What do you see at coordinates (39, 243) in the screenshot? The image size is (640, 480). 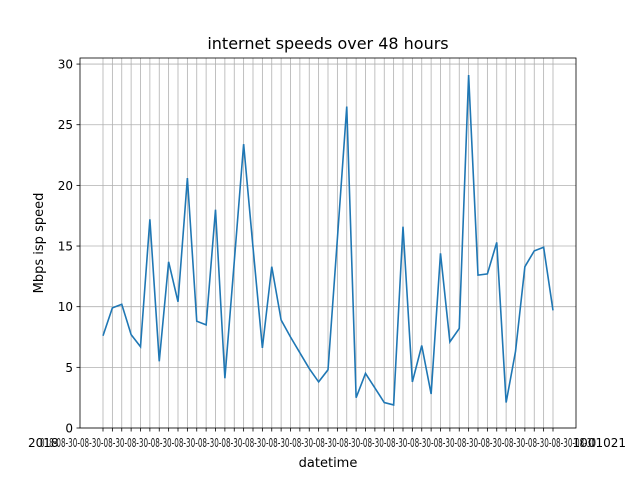 I see `y-axis-label: Mbps isp speed` at bounding box center [39, 243].